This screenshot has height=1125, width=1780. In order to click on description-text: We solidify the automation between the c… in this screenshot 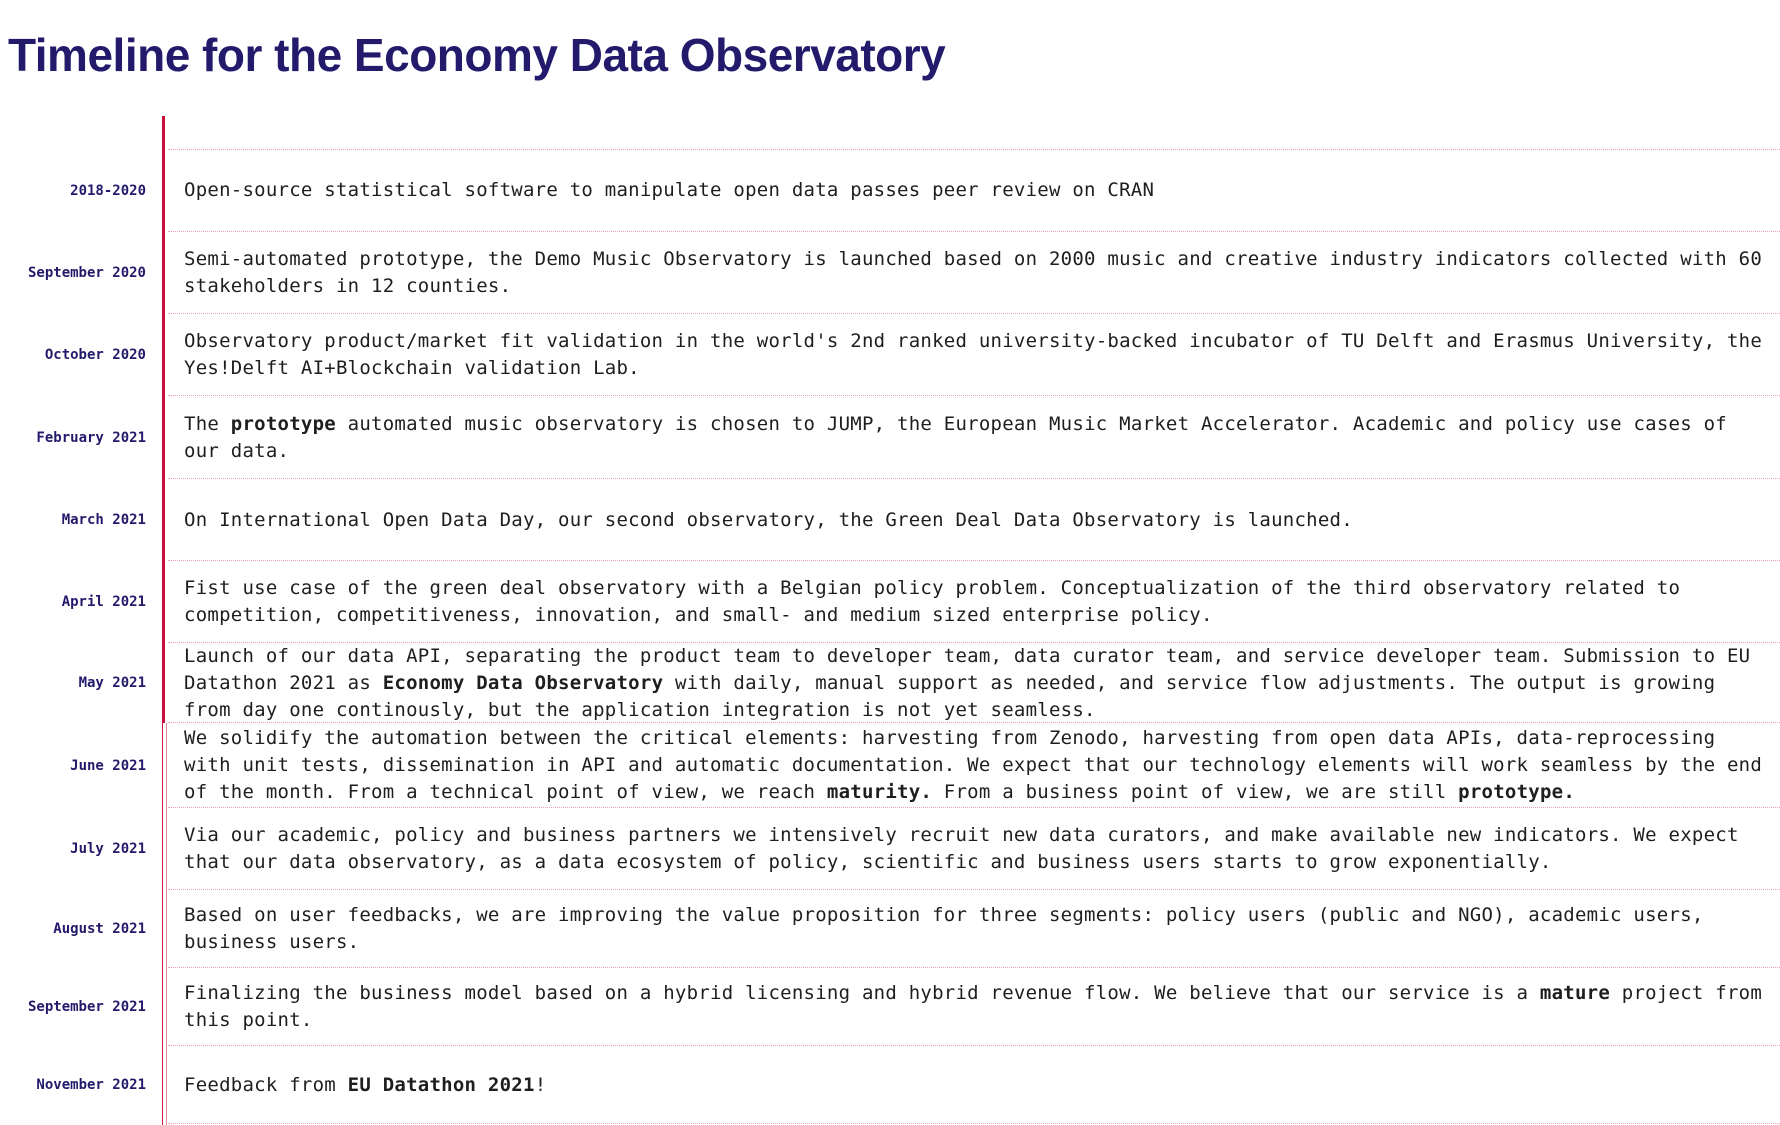, I will do `click(973, 765)`.